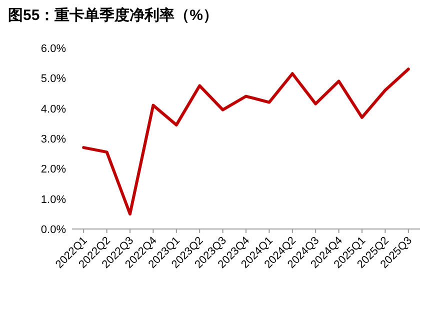 The height and width of the screenshot is (327, 443). Describe the element at coordinates (53, 170) in the screenshot. I see `y-tick-label: 2.0%` at that location.